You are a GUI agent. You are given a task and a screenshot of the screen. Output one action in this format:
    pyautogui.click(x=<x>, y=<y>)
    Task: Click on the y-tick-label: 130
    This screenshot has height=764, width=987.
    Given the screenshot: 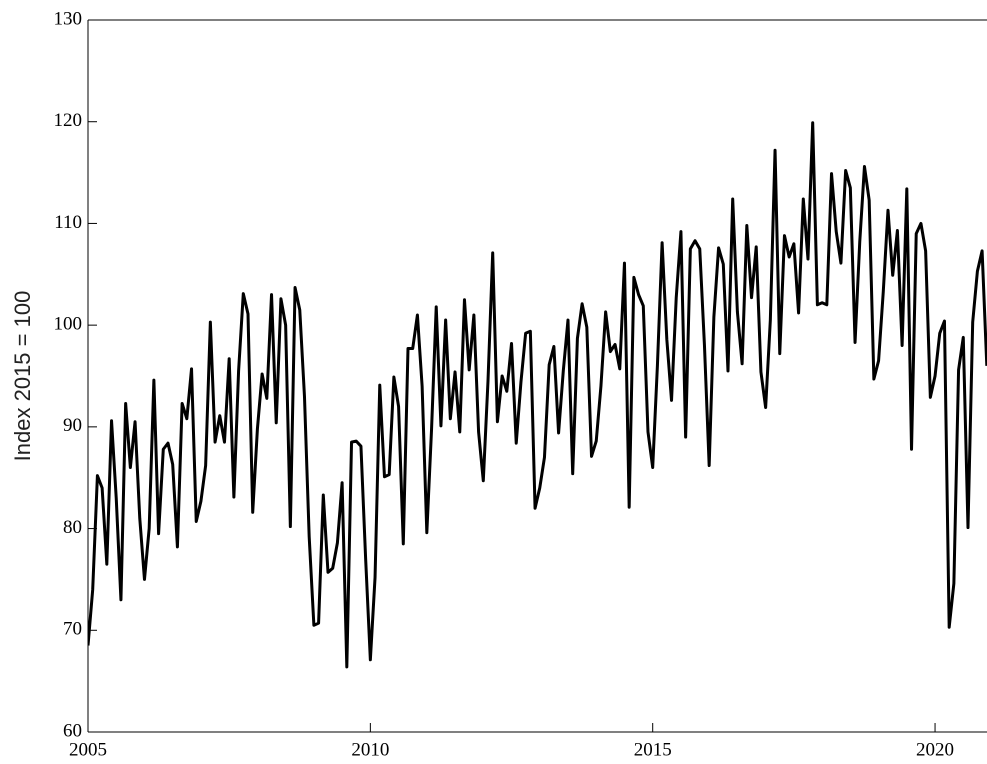 What is the action you would take?
    pyautogui.click(x=68, y=18)
    